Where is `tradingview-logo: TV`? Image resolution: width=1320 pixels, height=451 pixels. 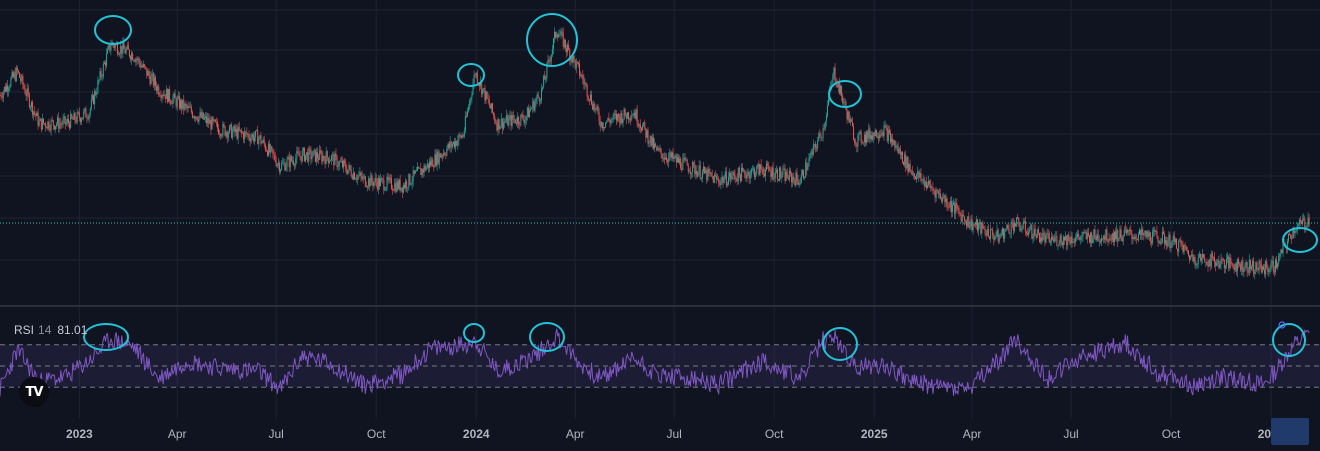 tradingview-logo: TV is located at coordinates (34, 392).